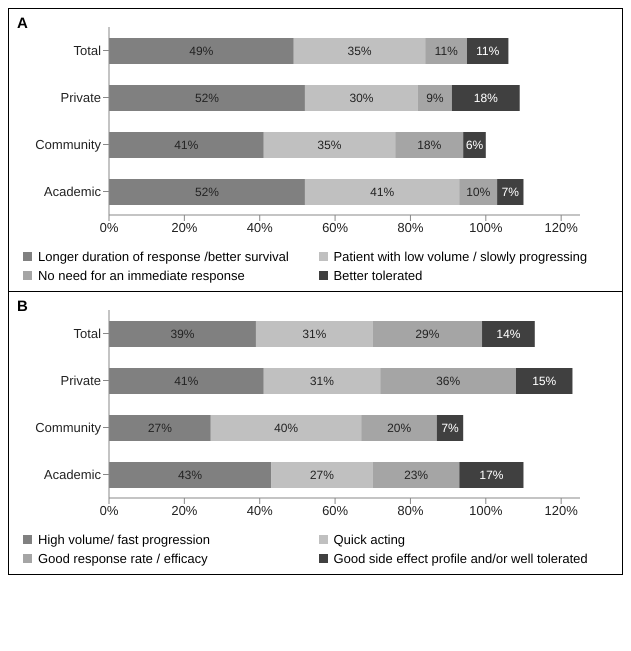 The width and height of the screenshot is (631, 651). I want to click on legend-label: Patient with low volume / slowly progressing, so click(461, 256).